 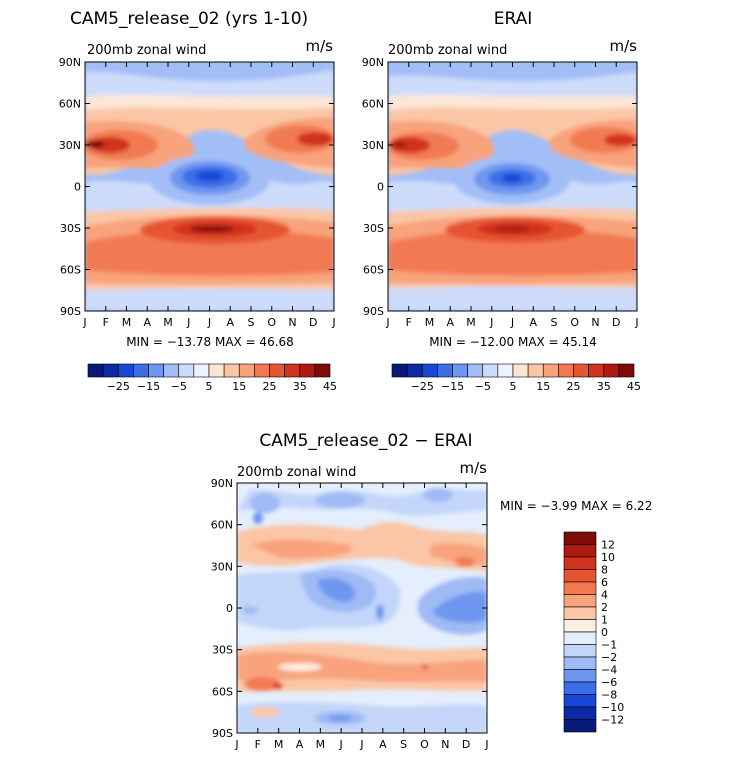 What do you see at coordinates (513, 386) in the screenshot?
I see `panel-obs-colorbar-label: 5` at bounding box center [513, 386].